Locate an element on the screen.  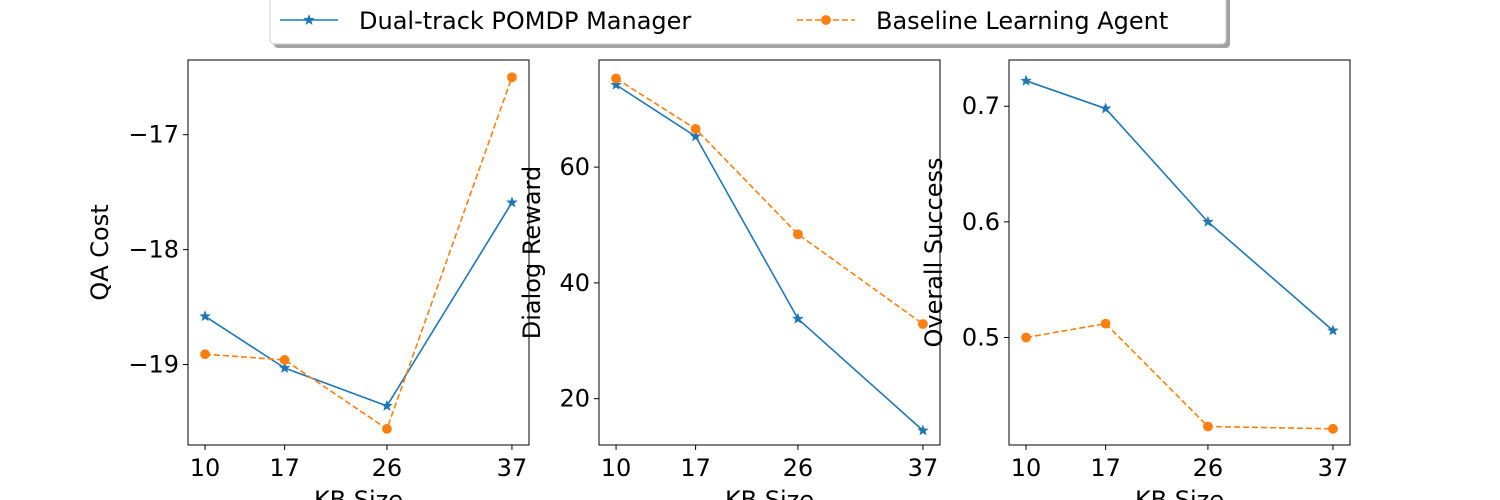
legend-label-dual-track: Dual-track POMDP Manager is located at coordinates (525, 21).